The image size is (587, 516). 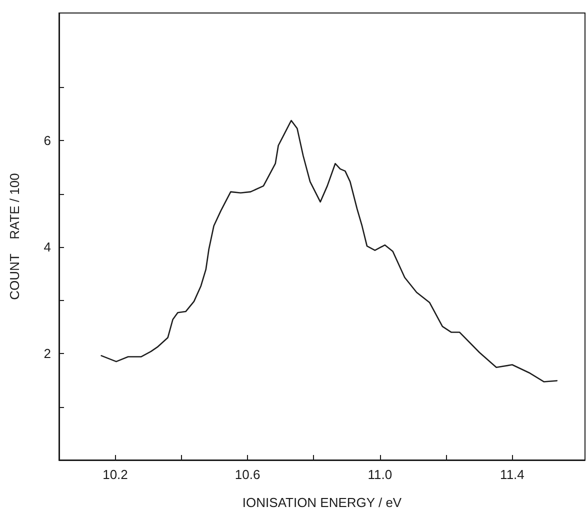 What do you see at coordinates (47, 140) in the screenshot?
I see `y-tick-label: 6` at bounding box center [47, 140].